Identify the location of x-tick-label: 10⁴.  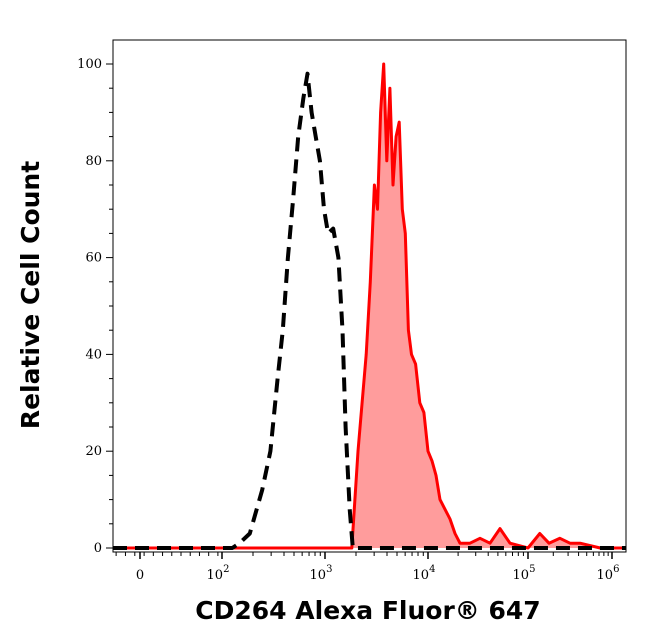
(424, 573).